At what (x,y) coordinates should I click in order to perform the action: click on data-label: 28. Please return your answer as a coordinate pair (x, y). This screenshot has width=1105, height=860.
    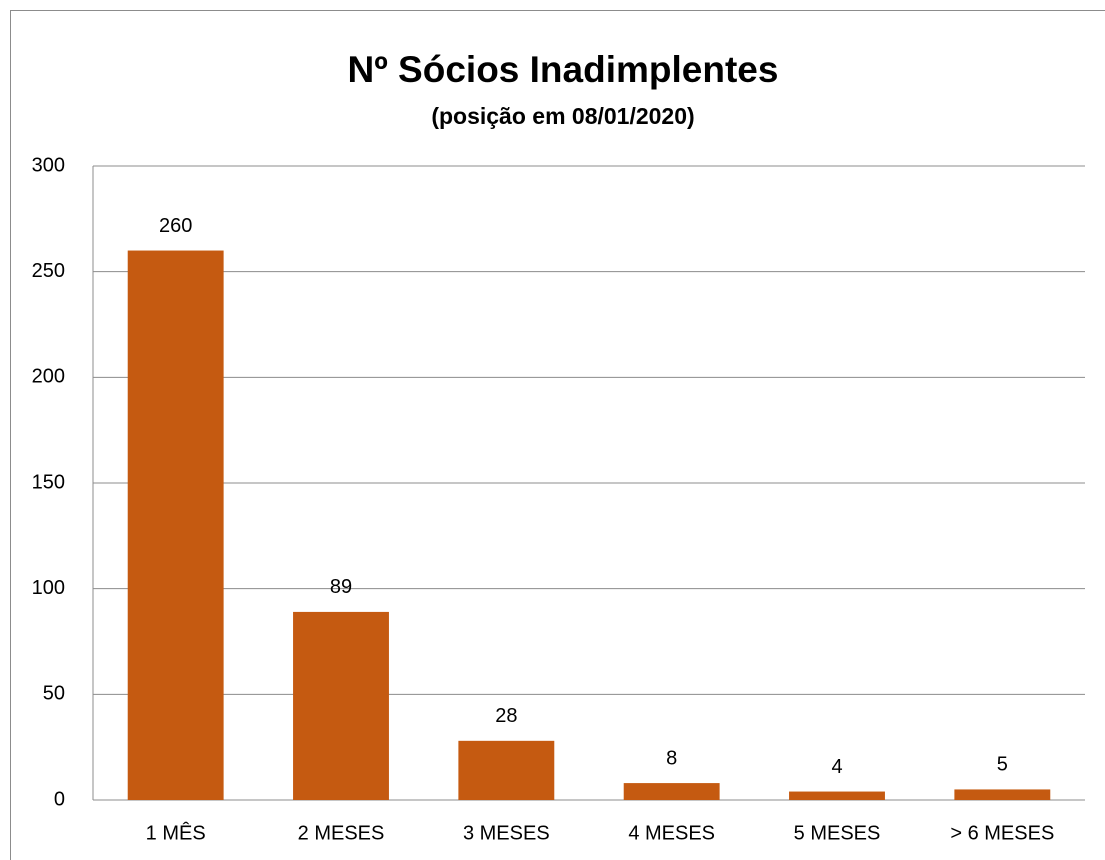
    Looking at the image, I should click on (506, 716).